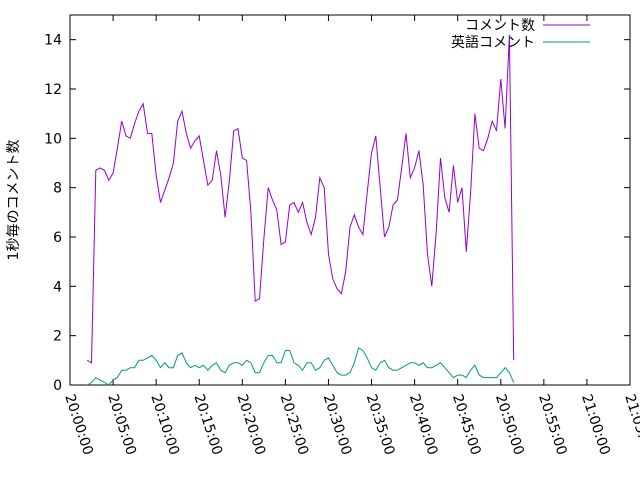  What do you see at coordinates (423, 424) in the screenshot?
I see `x-tick-label: 20:40:00` at bounding box center [423, 424].